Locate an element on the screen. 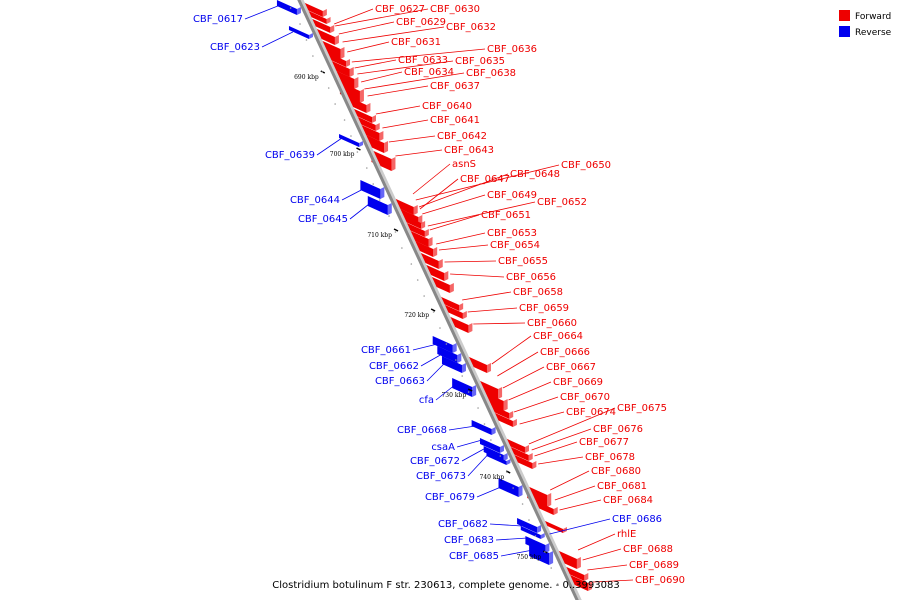 This screenshot has height=600, width=900. gene-label-cbf-0623: CBF_0623 is located at coordinates (235, 47).